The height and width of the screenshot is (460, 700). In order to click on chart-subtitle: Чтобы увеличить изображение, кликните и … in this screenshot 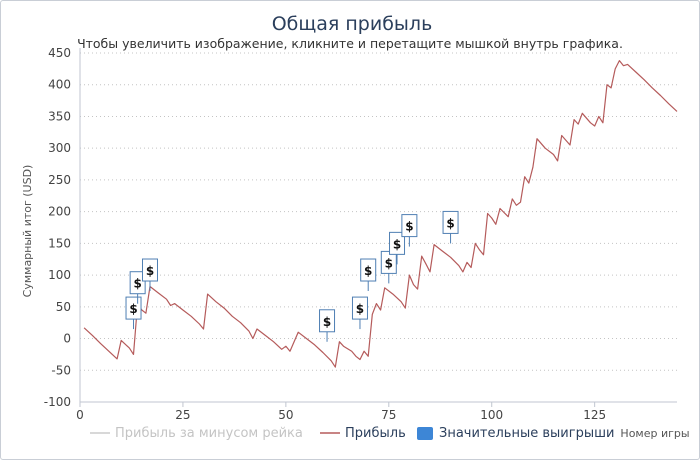, I will do `click(350, 43)`.